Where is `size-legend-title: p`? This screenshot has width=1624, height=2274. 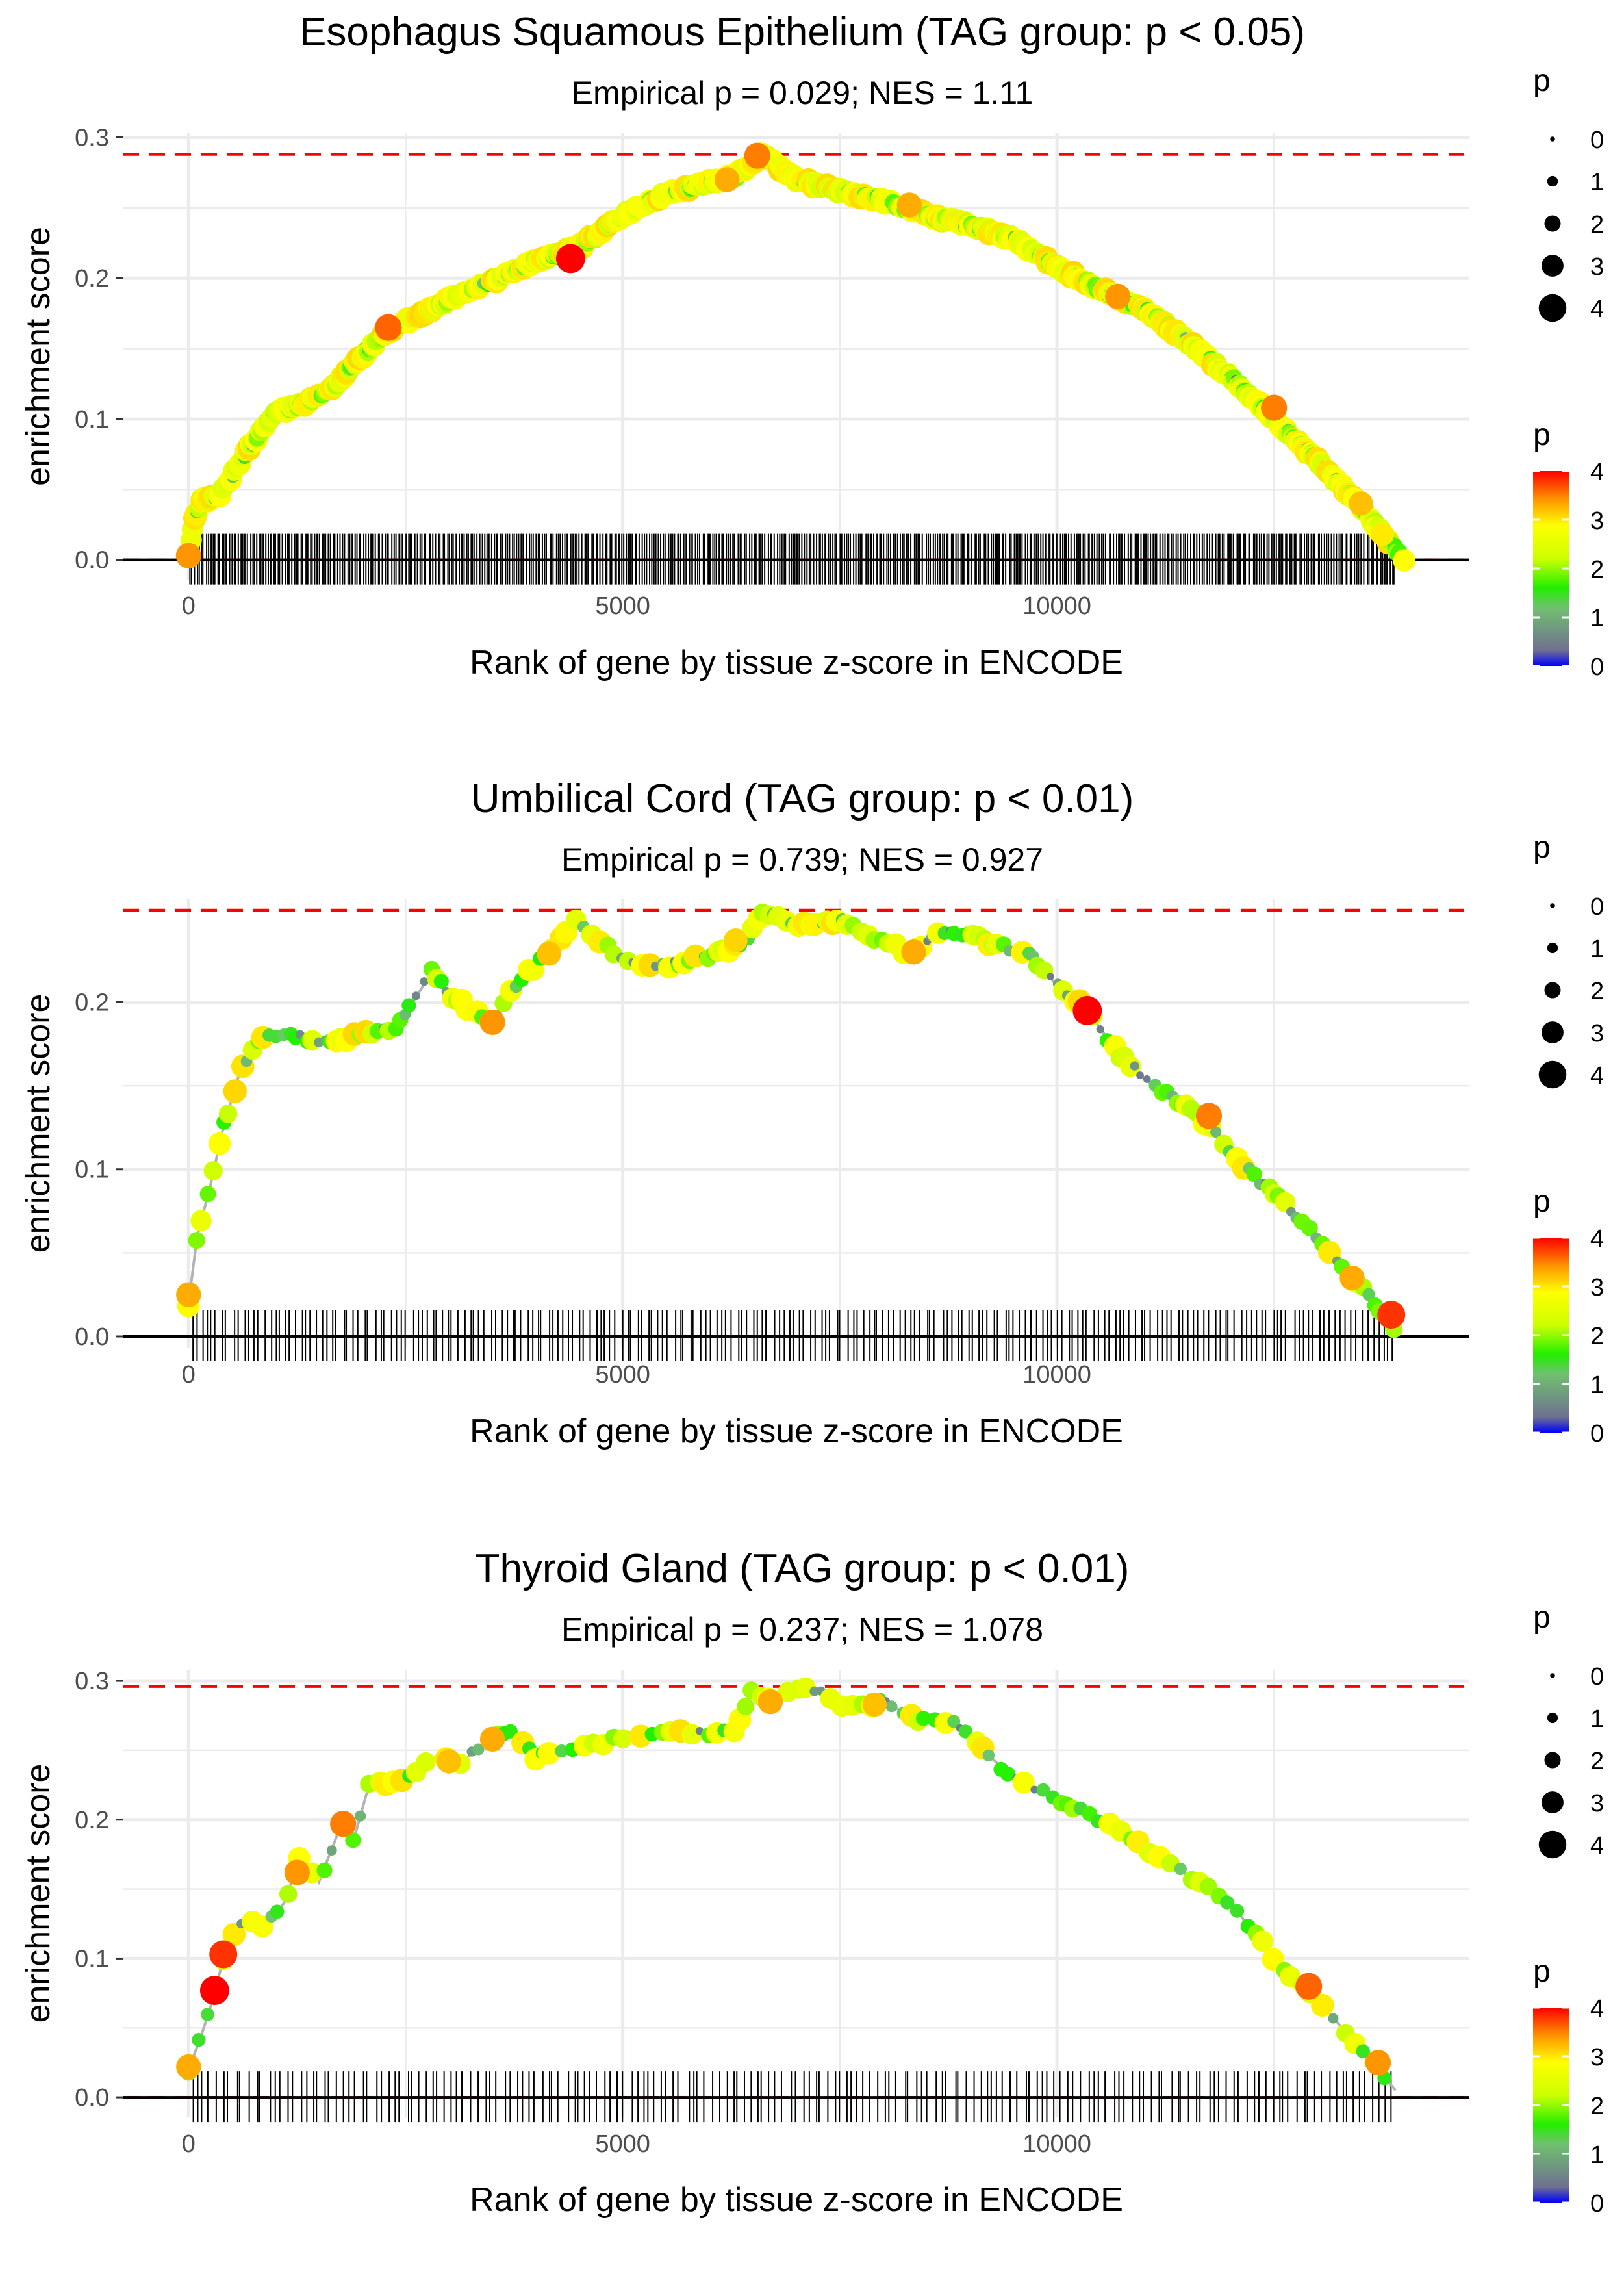
size-legend-title: p is located at coordinates (1542, 847).